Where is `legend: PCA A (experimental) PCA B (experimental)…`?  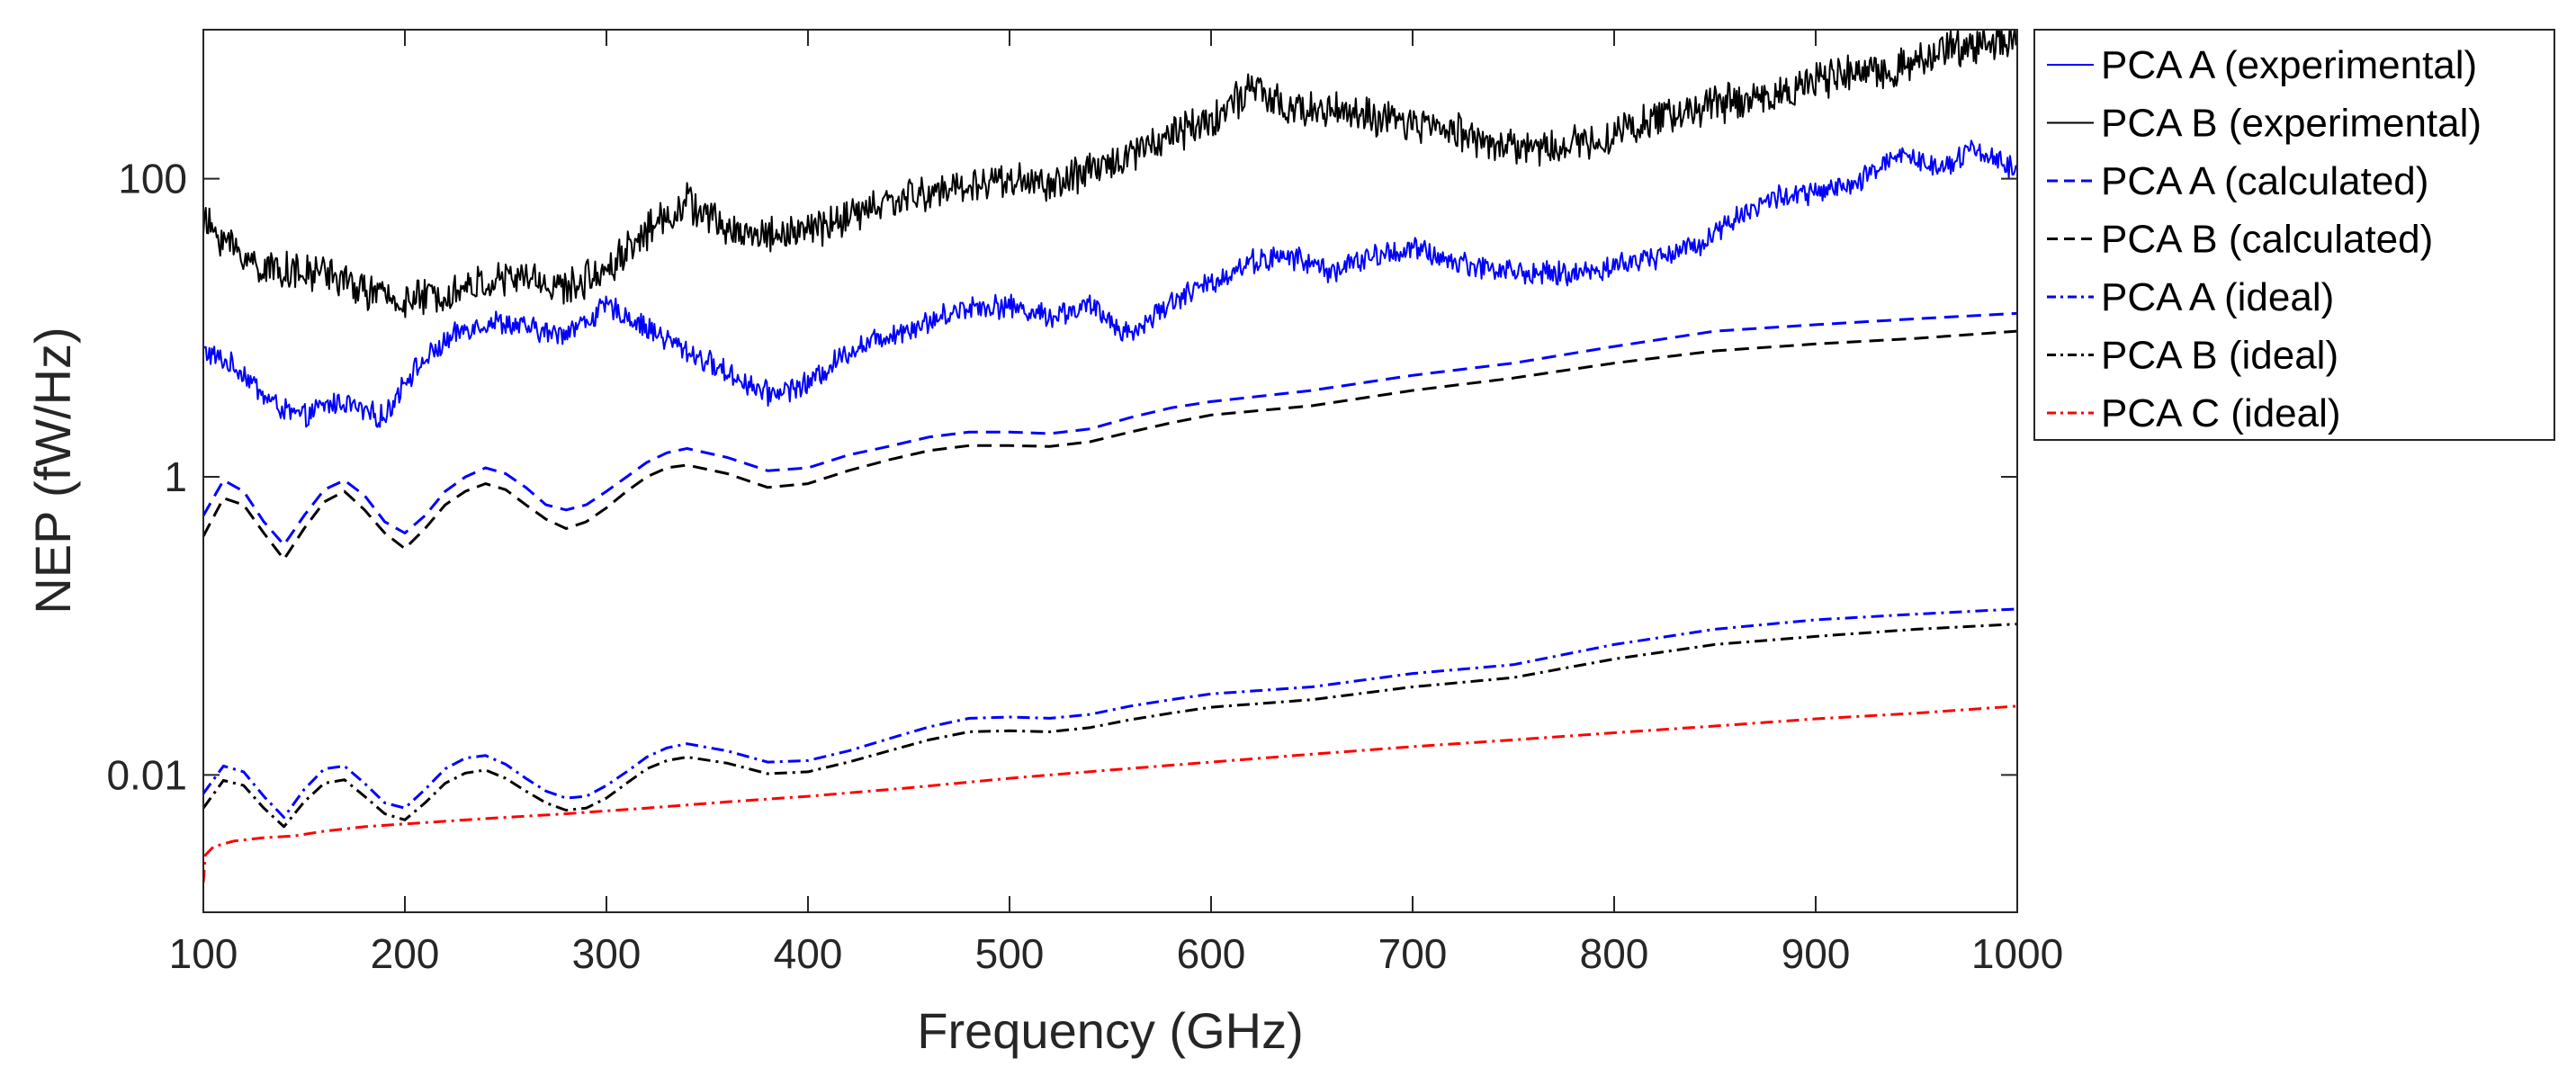 legend: PCA A (experimental) PCA B (experimental)… is located at coordinates (2294, 235).